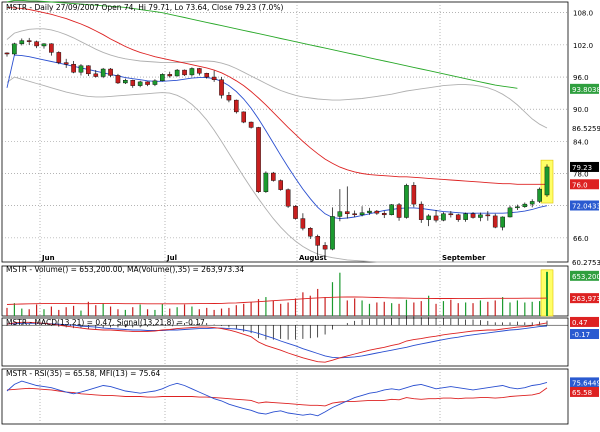 This screenshot has height=432, width=600. Describe the element at coordinates (581, 110) in the screenshot. I see `y-tick-label: 90.0` at that location.